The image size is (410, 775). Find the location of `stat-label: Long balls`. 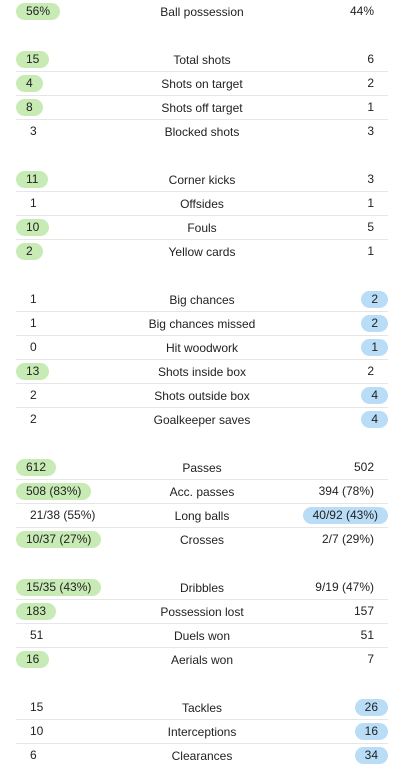

stat-label: Long balls is located at coordinates (202, 515).